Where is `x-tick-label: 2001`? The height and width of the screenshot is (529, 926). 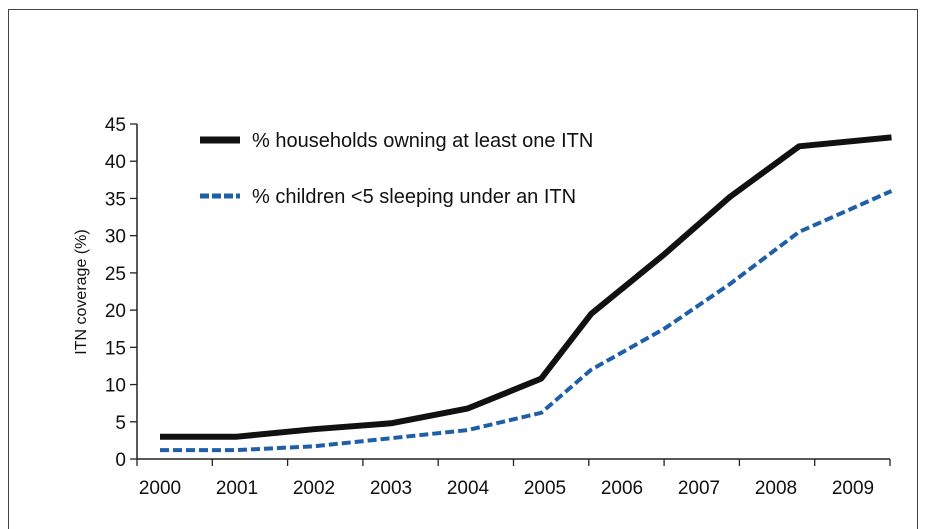
x-tick-label: 2001 is located at coordinates (237, 488).